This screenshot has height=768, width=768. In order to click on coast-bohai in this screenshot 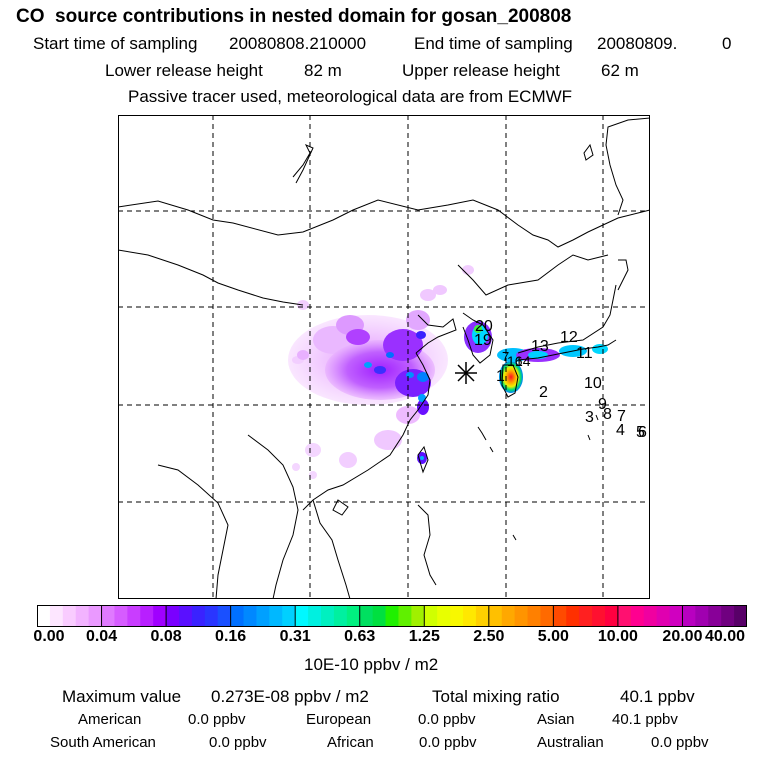, I will do `click(436, 334)`.